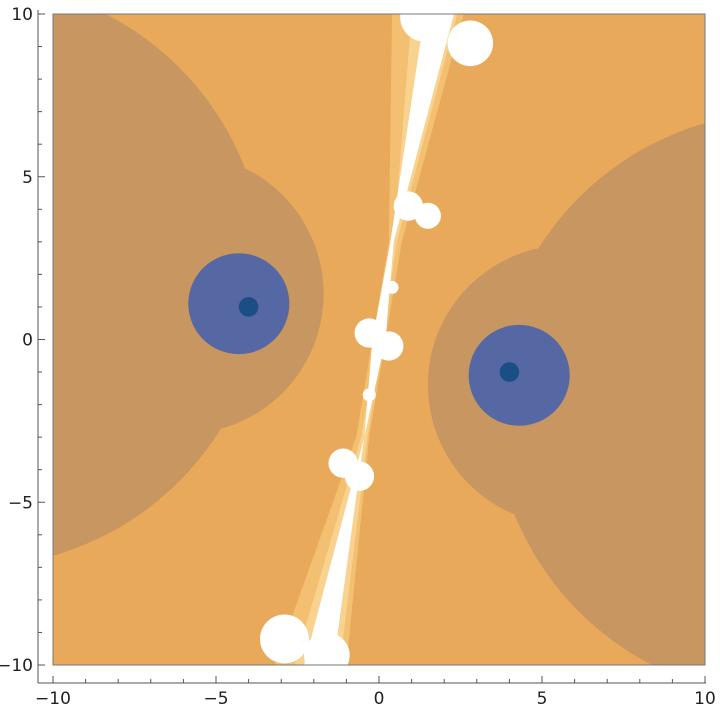  I want to click on x-tick-label: −10, so click(53, 699).